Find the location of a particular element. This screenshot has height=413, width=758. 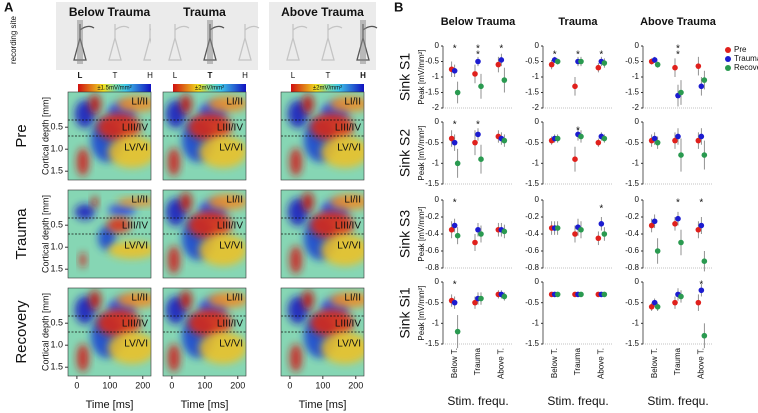

row-label: Sink S1 is located at coordinates (405, 77).